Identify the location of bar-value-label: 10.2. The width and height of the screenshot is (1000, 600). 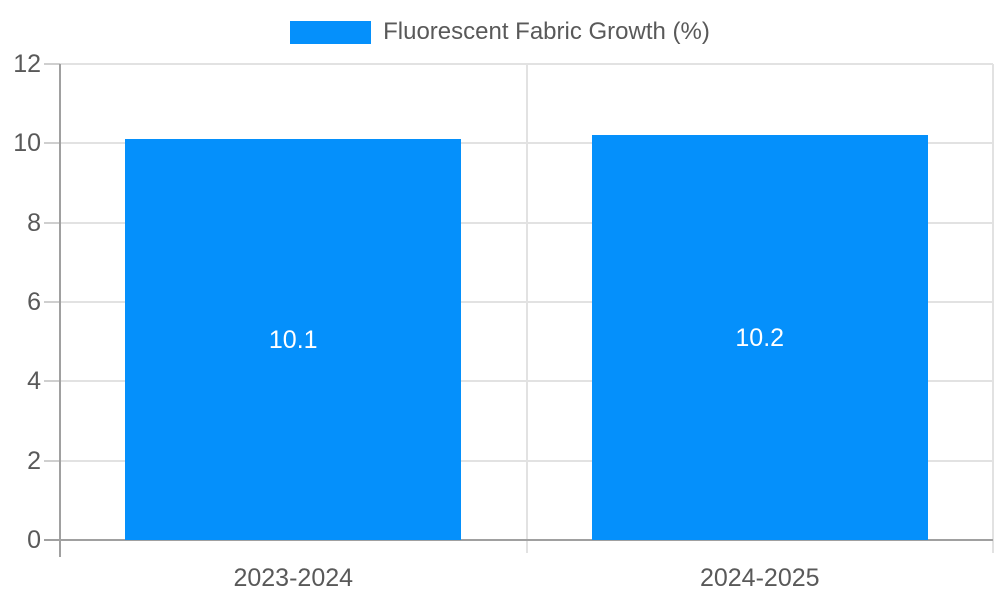
(760, 337).